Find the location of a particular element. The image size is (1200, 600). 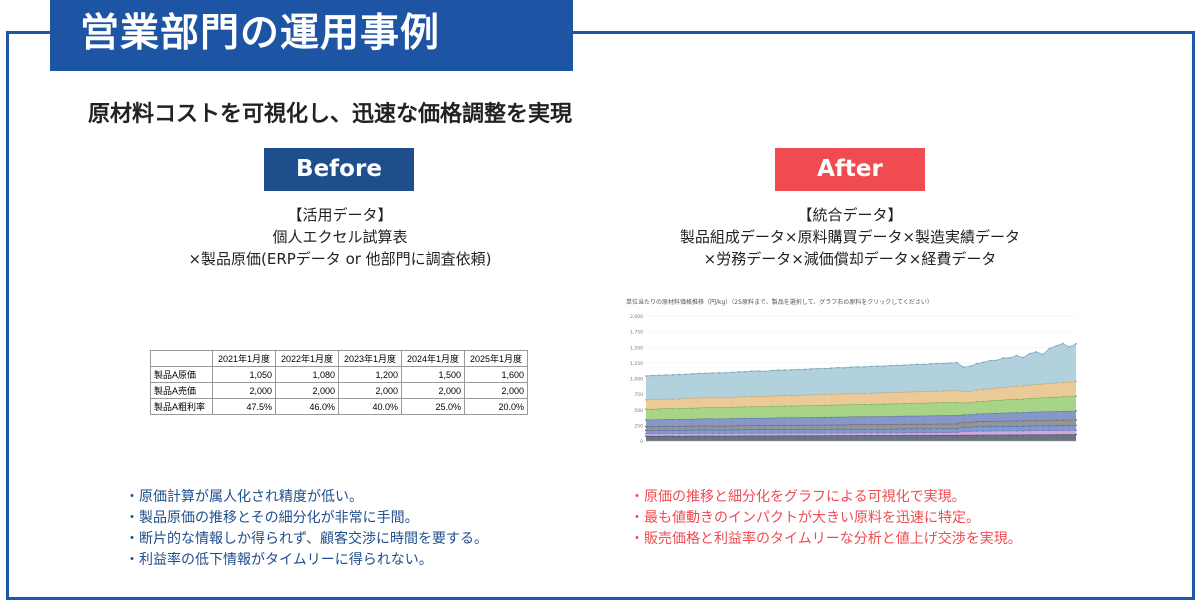

y-tick-label: 1,750 is located at coordinates (636, 333).